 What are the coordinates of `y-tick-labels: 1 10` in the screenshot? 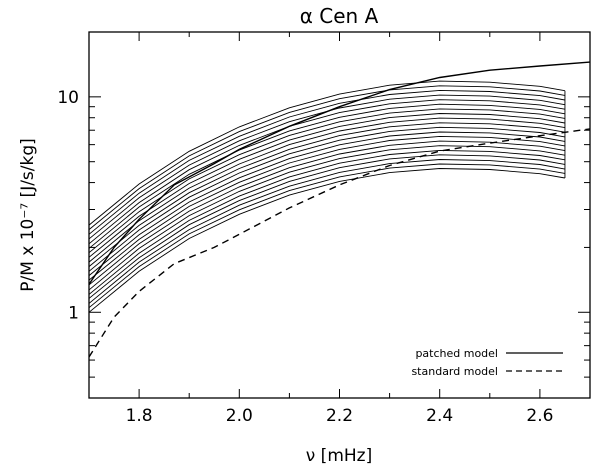 It's located at (68, 205).